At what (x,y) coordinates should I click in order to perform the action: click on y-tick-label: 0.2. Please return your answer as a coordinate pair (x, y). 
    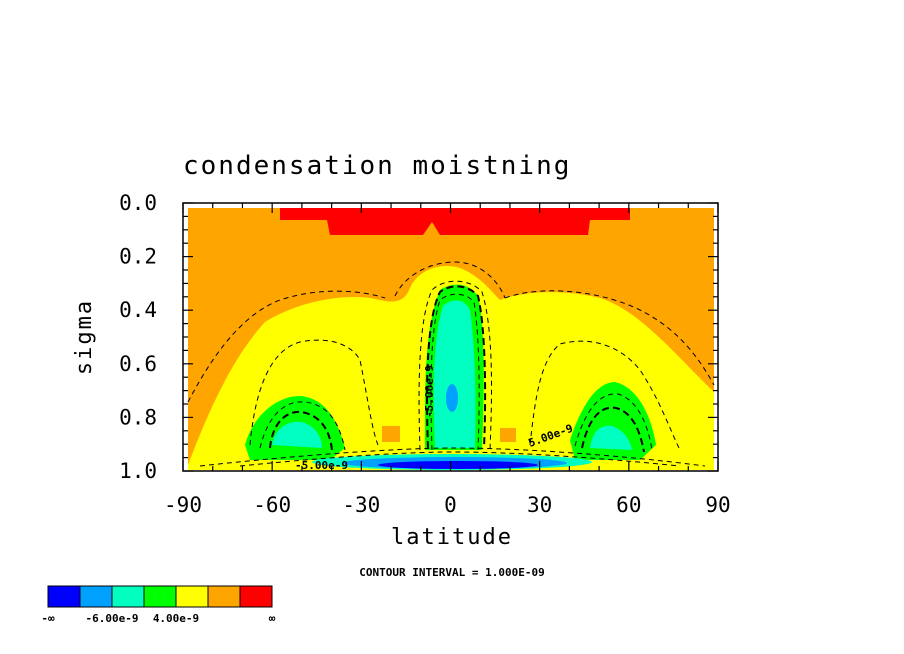
    Looking at the image, I should click on (138, 257).